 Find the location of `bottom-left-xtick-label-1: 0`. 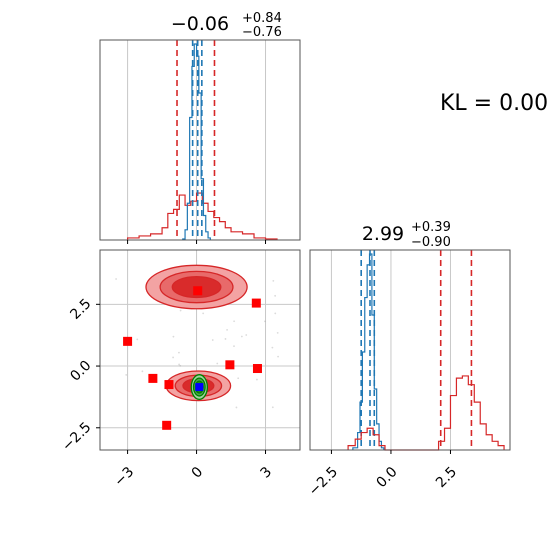

bottom-left-xtick-label-1: 0 is located at coordinates (198, 473).